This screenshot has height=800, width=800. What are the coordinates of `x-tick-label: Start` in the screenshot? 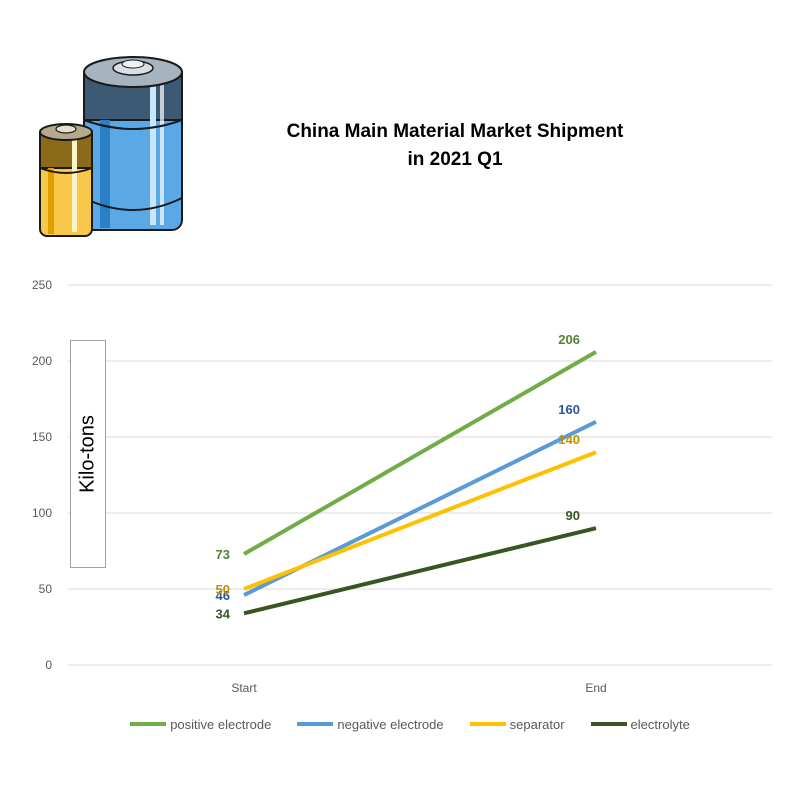 It's located at (244, 688).